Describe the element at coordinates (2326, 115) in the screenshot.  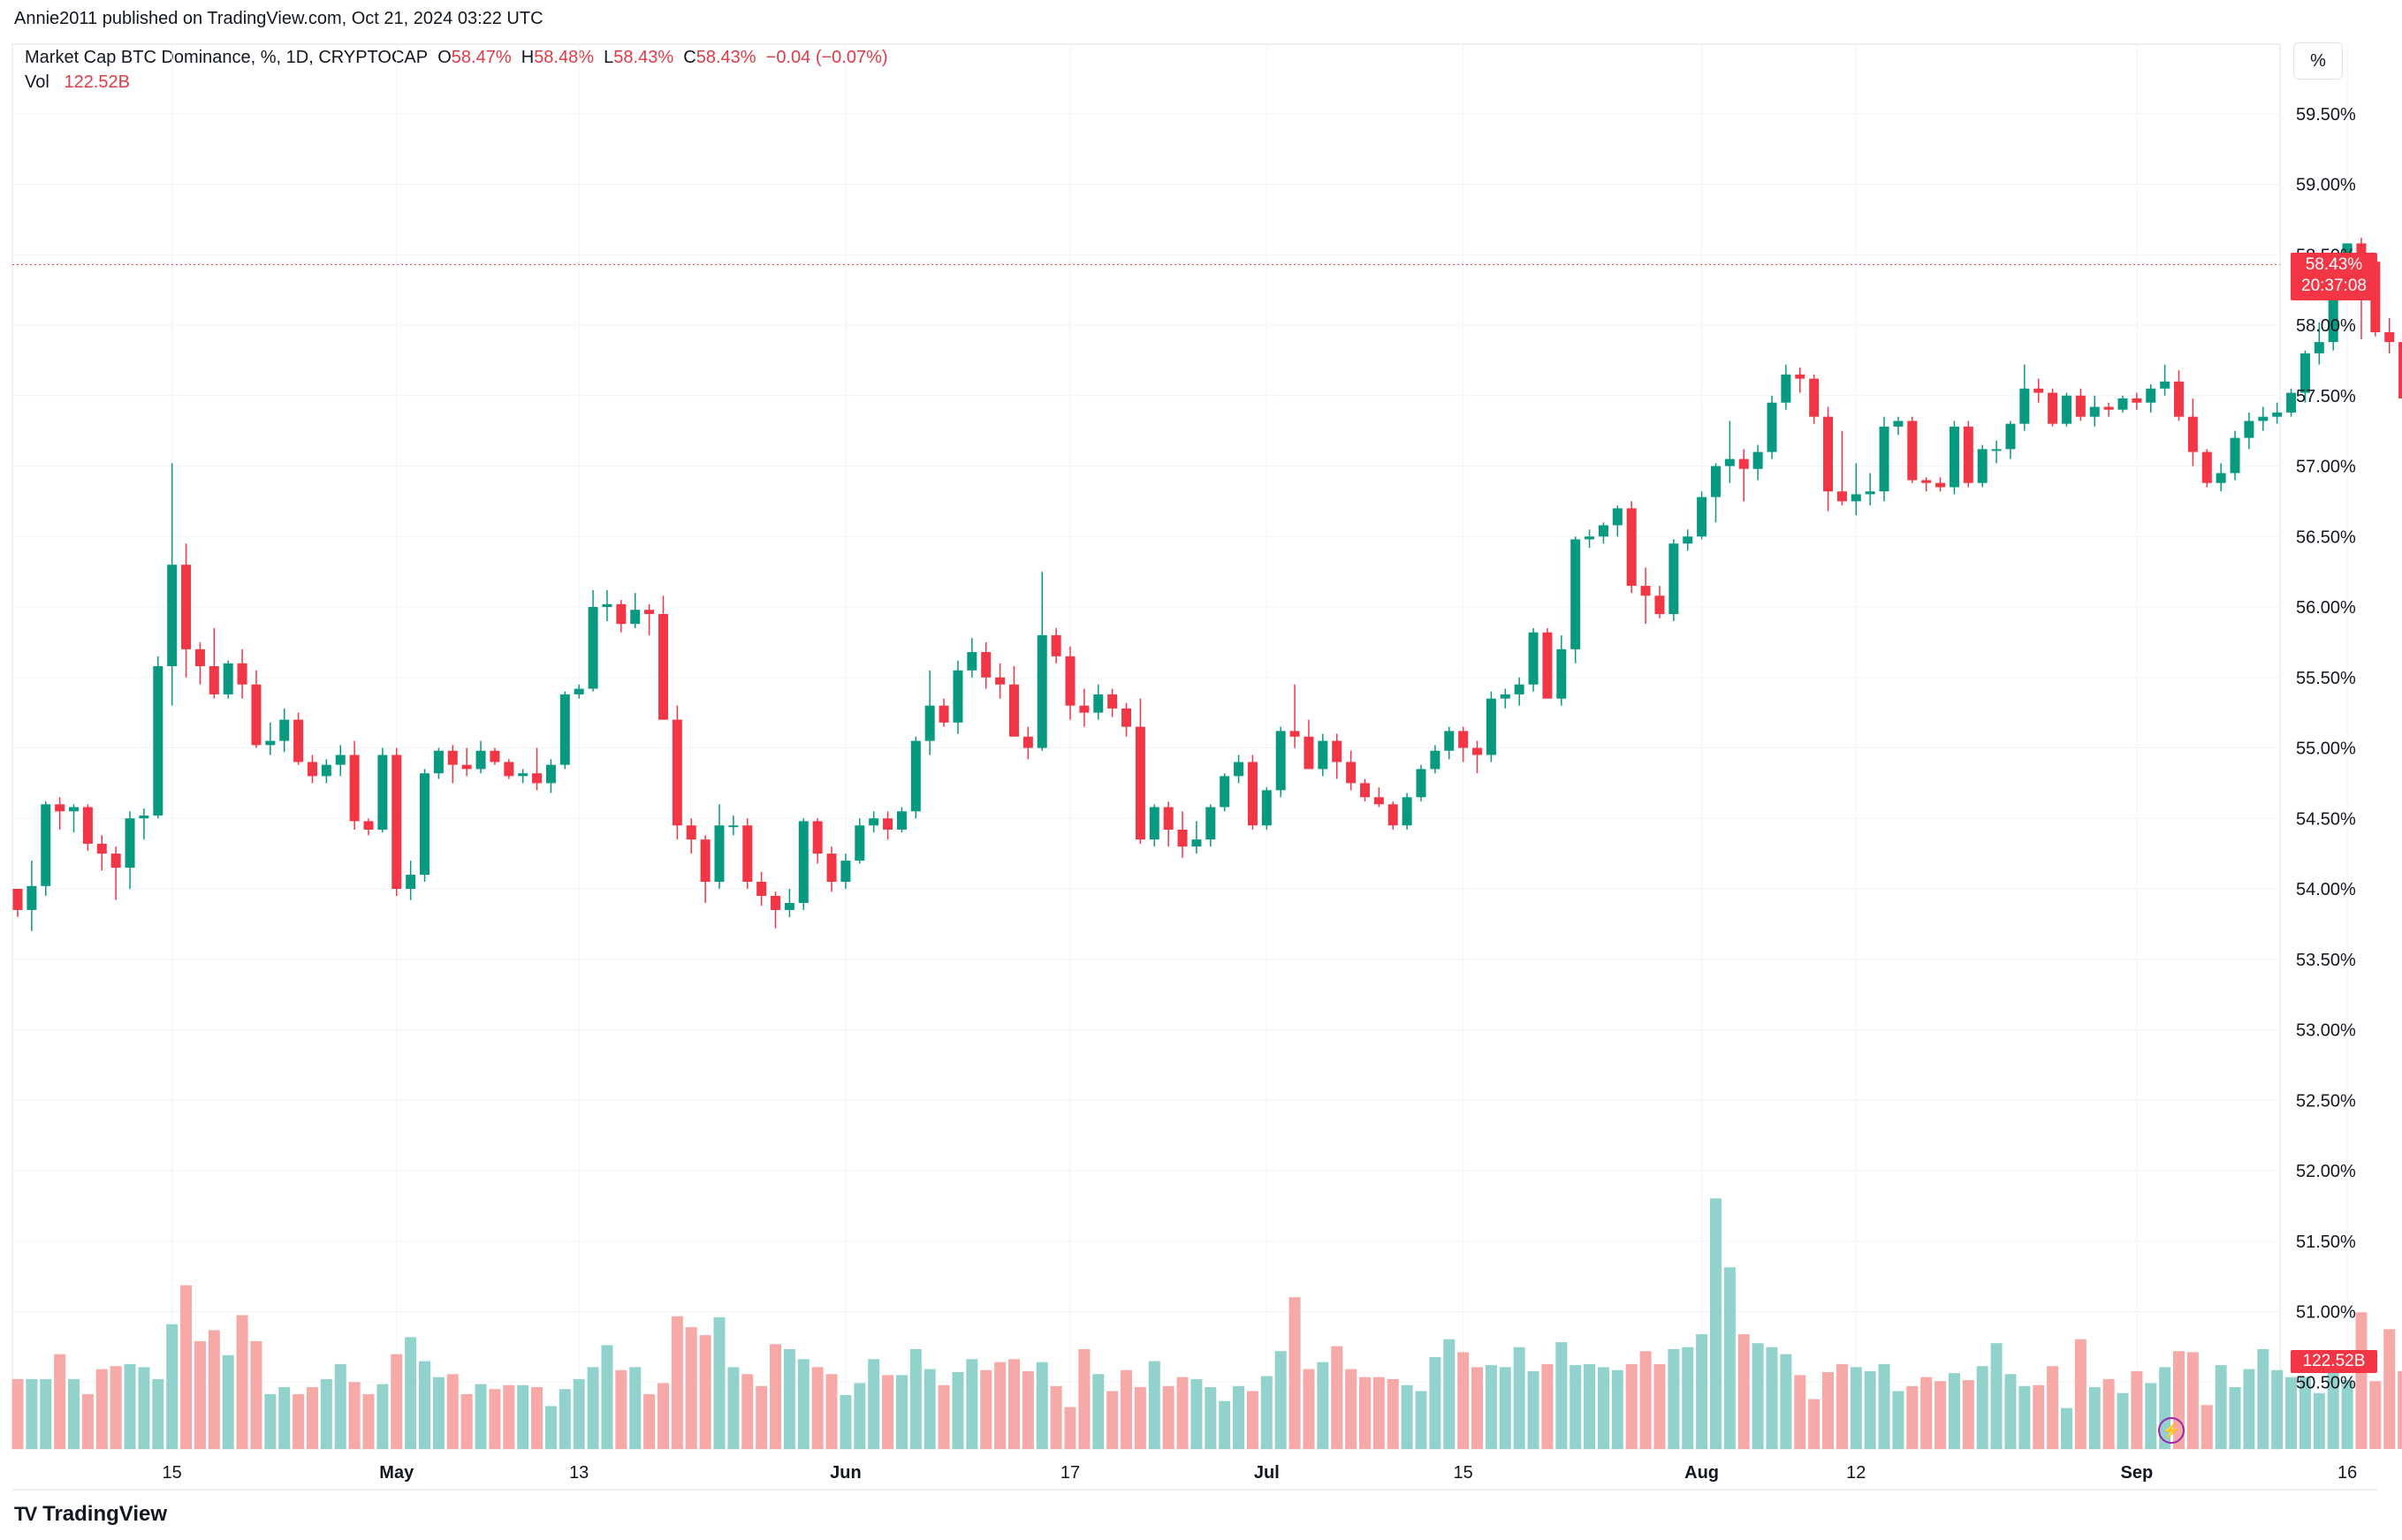
I see `y-tick-label: 59.50%` at that location.